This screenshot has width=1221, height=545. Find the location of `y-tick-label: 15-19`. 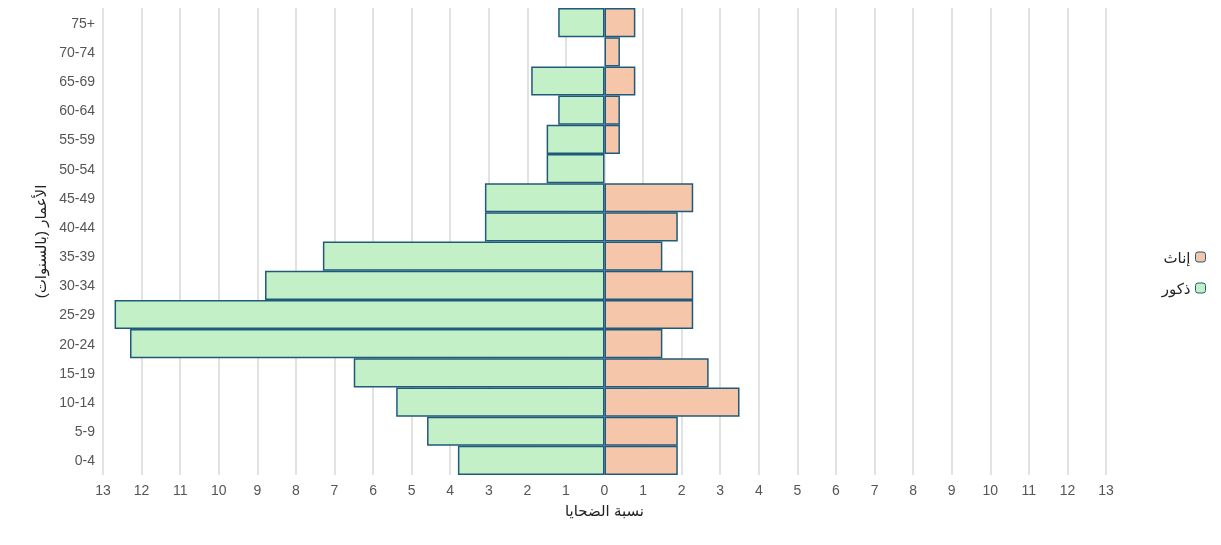

y-tick-label: 15-19 is located at coordinates (77, 372).